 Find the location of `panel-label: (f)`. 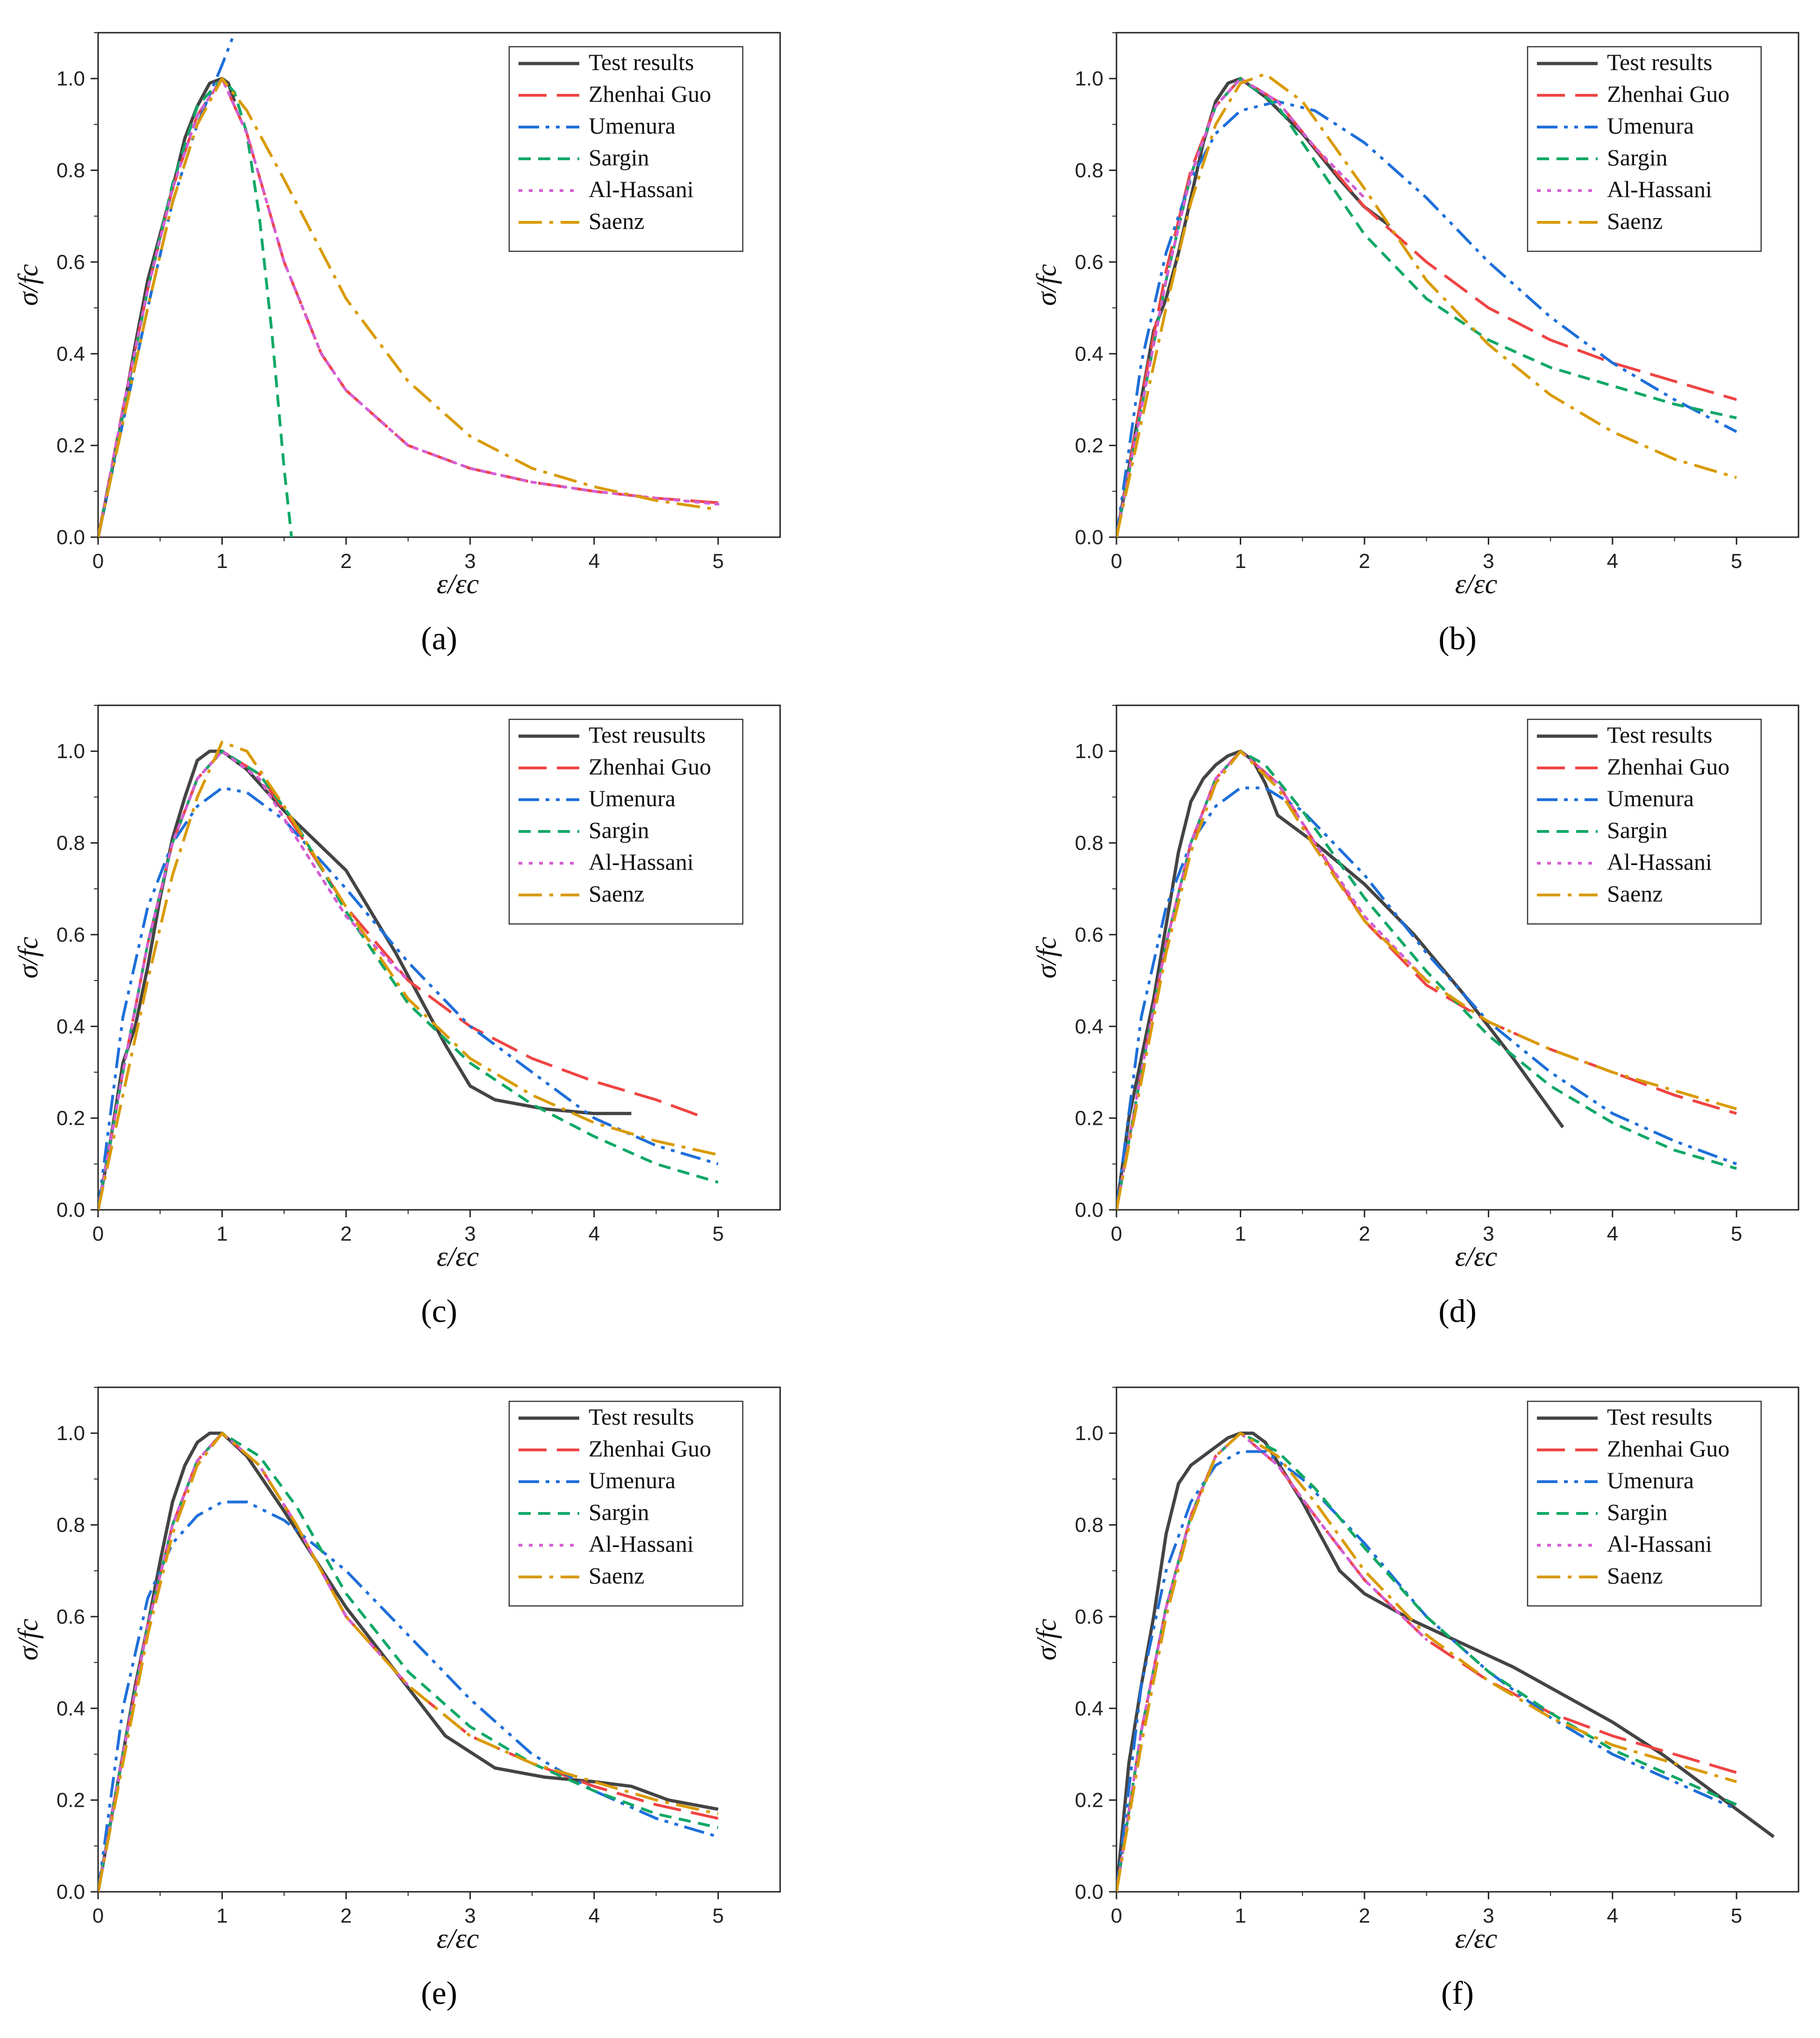

panel-label: (f) is located at coordinates (1457, 1993).